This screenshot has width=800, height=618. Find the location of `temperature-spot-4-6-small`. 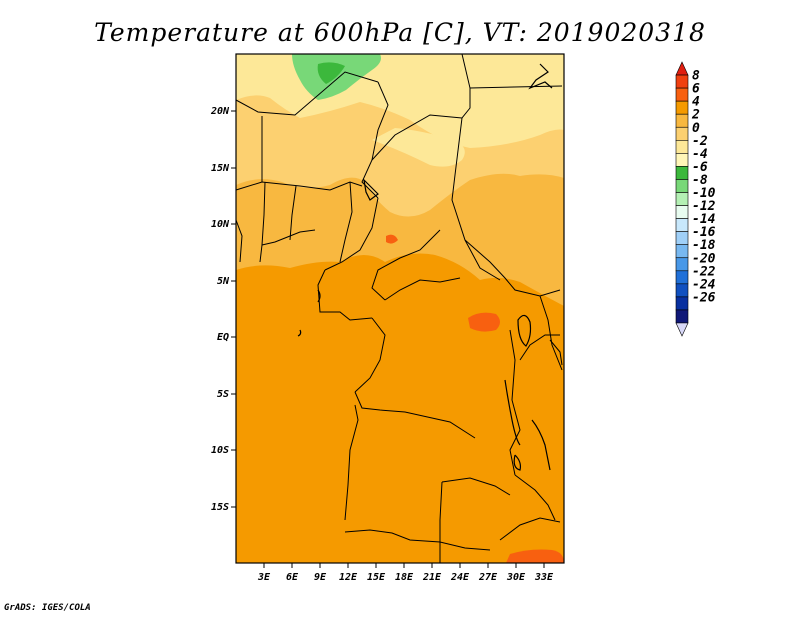

temperature-spot-4-6-small is located at coordinates (392, 239).